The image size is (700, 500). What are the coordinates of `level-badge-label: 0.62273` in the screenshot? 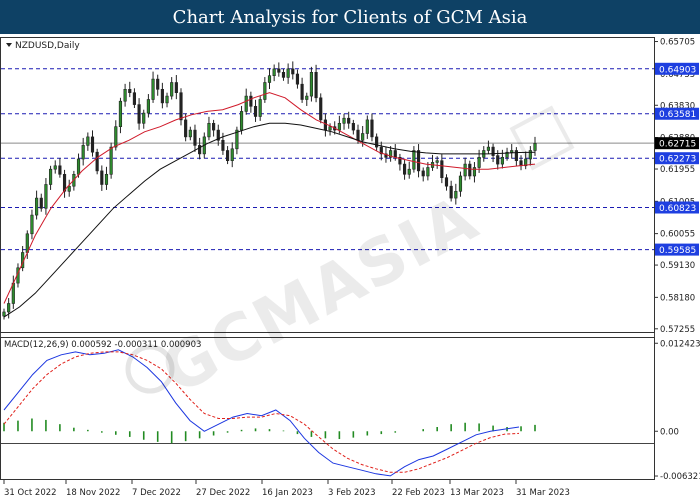 It's located at (677, 160).